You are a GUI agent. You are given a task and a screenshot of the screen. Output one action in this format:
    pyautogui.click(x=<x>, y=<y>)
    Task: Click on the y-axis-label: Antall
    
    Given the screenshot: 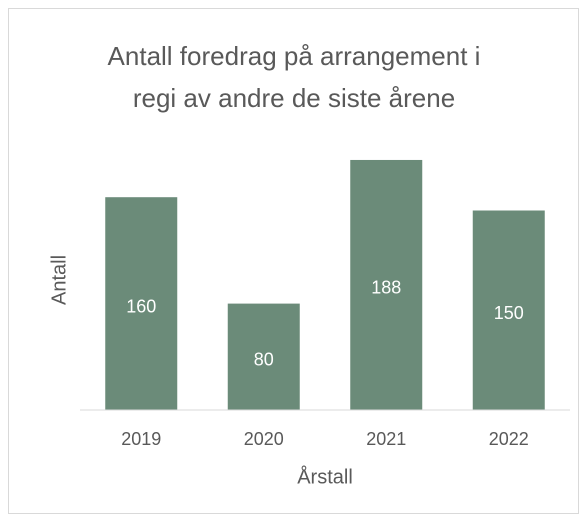 What is the action you would take?
    pyautogui.click(x=59, y=280)
    